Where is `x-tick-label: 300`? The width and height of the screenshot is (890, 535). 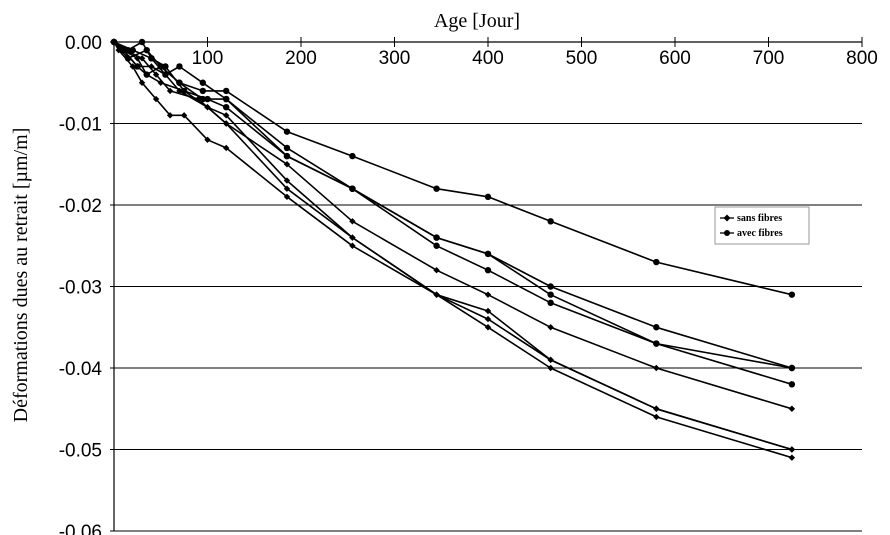
x-tick-label: 300 is located at coordinates (395, 58).